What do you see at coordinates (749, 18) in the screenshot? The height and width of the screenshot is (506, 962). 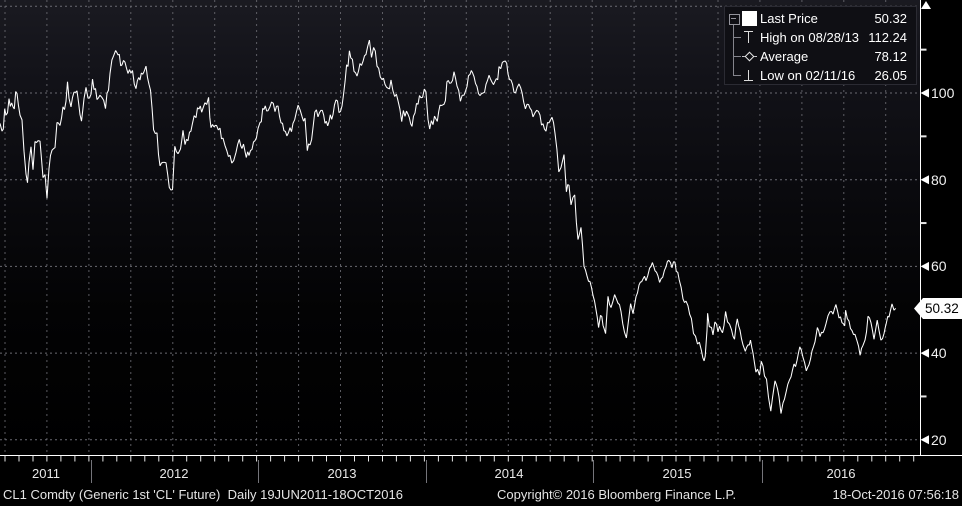 I see `series-swatch-icon` at bounding box center [749, 18].